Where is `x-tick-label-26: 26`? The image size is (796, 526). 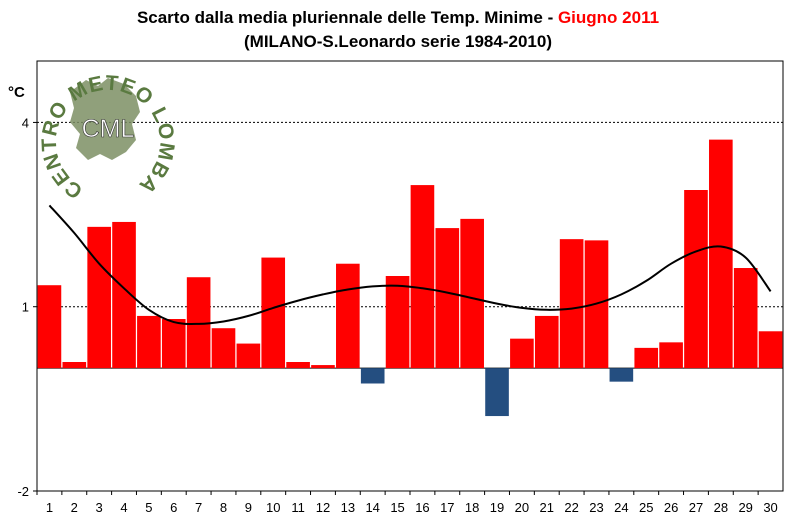
x-tick-label-26: 26 is located at coordinates (671, 507).